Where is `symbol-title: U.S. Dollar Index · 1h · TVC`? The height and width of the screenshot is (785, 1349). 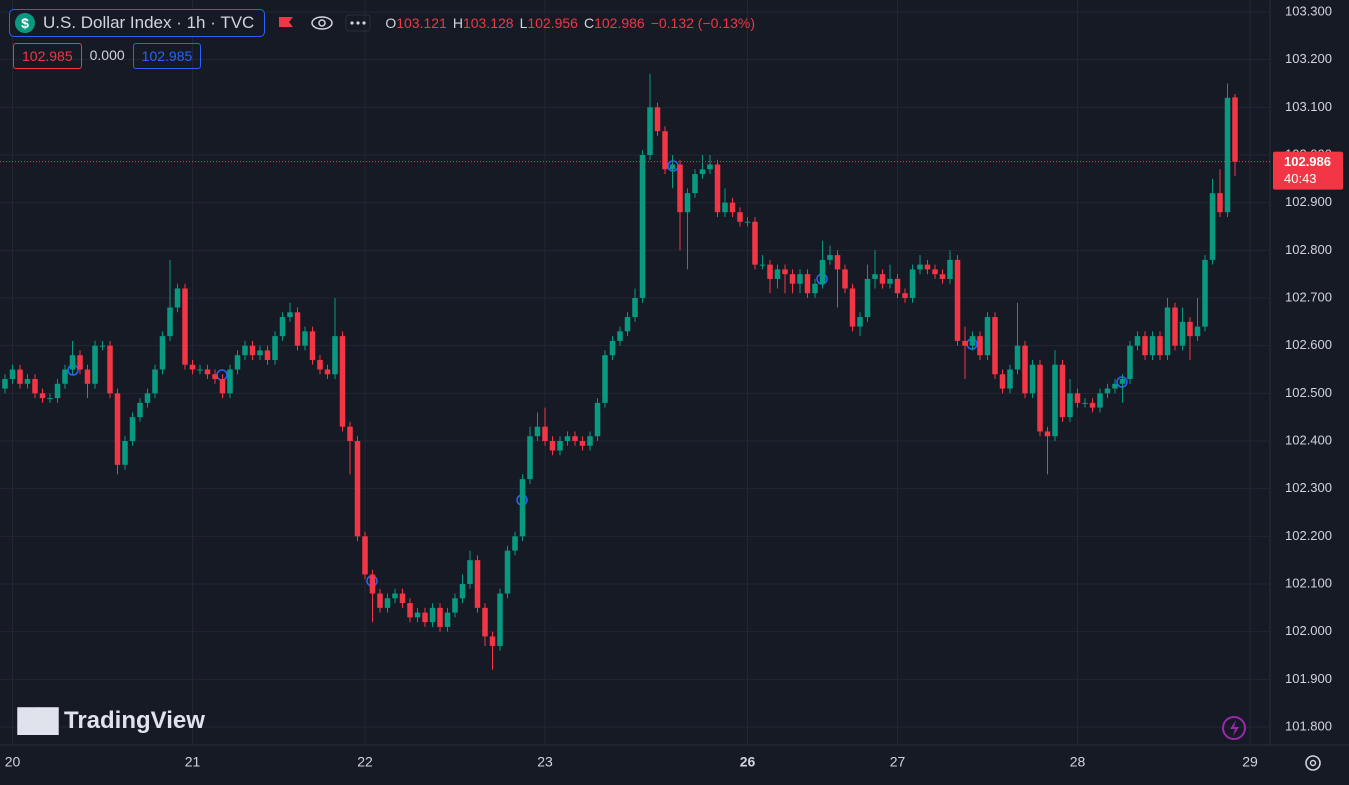
symbol-title: U.S. Dollar Index · 1h · TVC is located at coordinates (149, 22).